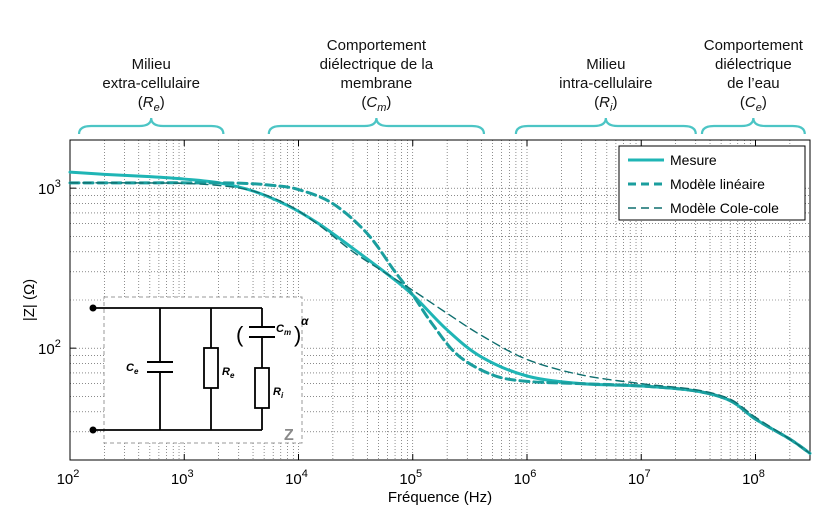 The height and width of the screenshot is (513, 820). Describe the element at coordinates (57, 268) in the screenshot. I see `y-axis-ticks: 10² 10³` at that location.